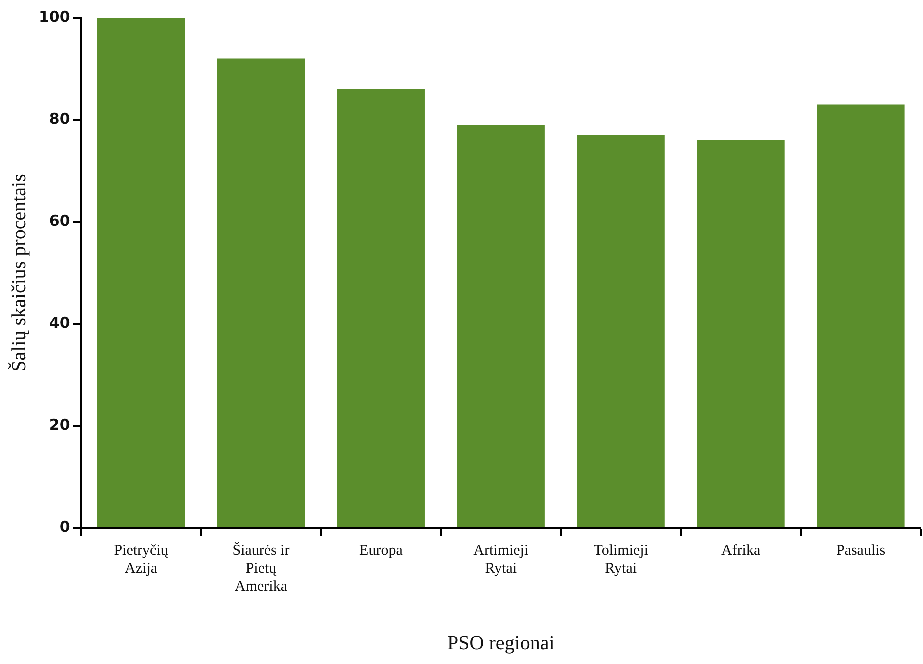 Image resolution: width=923 pixels, height=664 pixels. I want to click on x-tick-label: Afrika, so click(741, 550).